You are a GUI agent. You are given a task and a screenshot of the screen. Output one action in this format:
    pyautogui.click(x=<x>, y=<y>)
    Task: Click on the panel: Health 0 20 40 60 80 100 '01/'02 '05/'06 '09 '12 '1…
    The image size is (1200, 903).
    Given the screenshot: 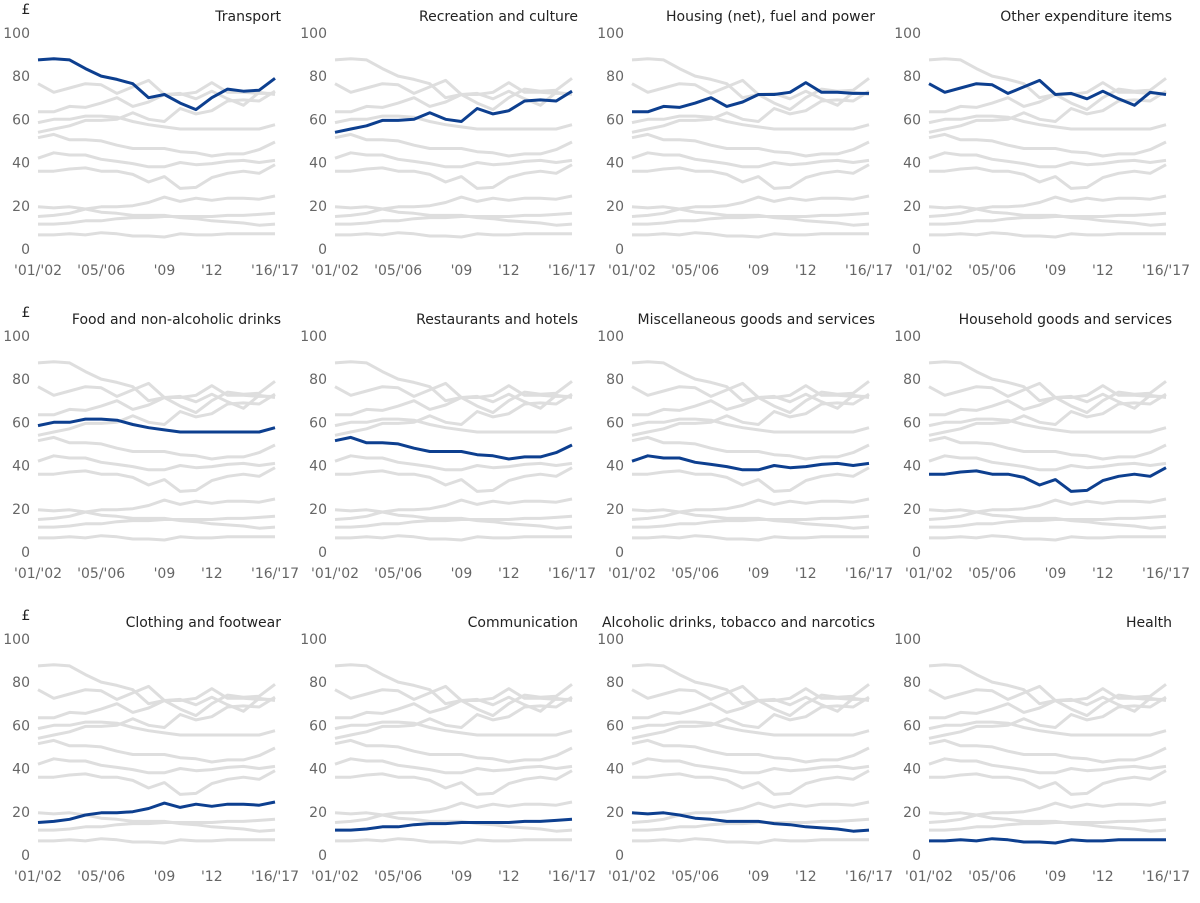 What is the action you would take?
    pyautogui.click(x=1042, y=750)
    